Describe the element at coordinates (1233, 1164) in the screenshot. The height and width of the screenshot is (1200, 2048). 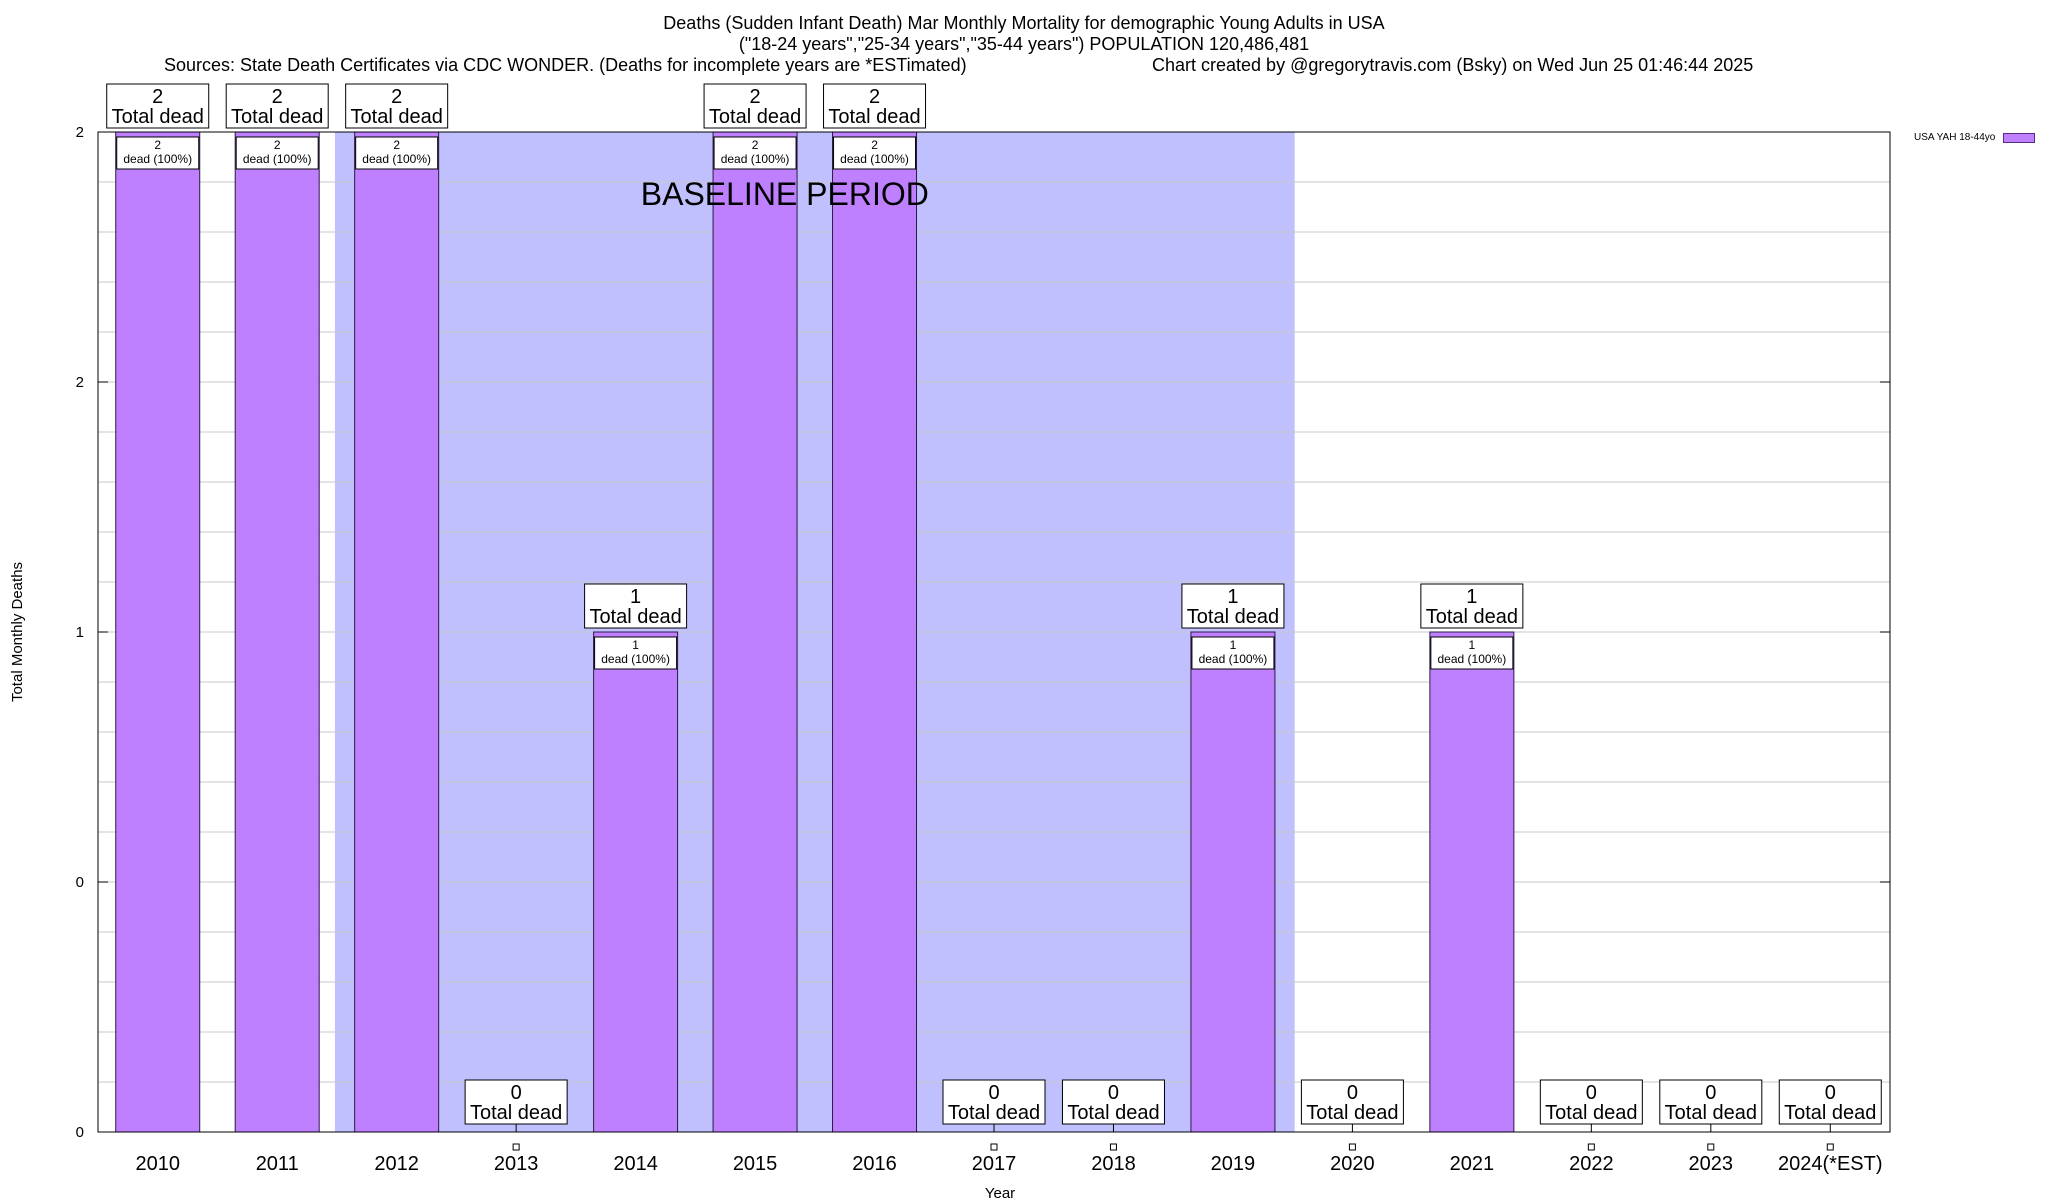
I see `x-tick-label: 2019` at that location.